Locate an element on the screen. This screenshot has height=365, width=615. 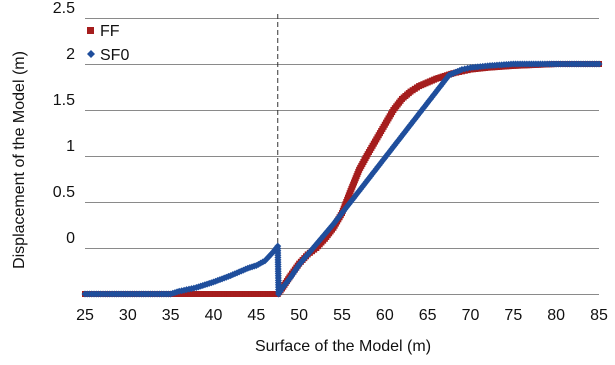
x-tick-label: 75 is located at coordinates (513, 315).